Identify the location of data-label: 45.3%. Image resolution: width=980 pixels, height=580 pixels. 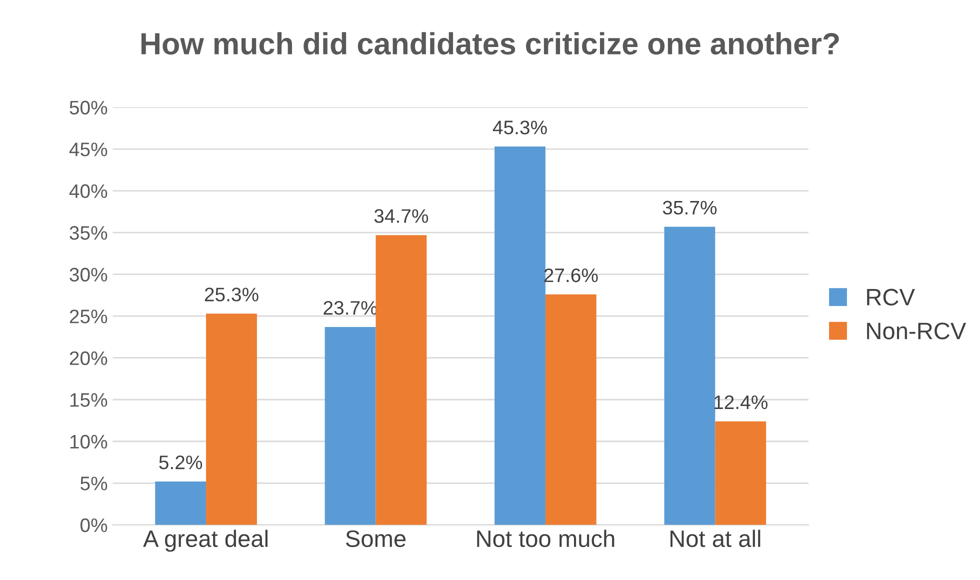
(519, 127).